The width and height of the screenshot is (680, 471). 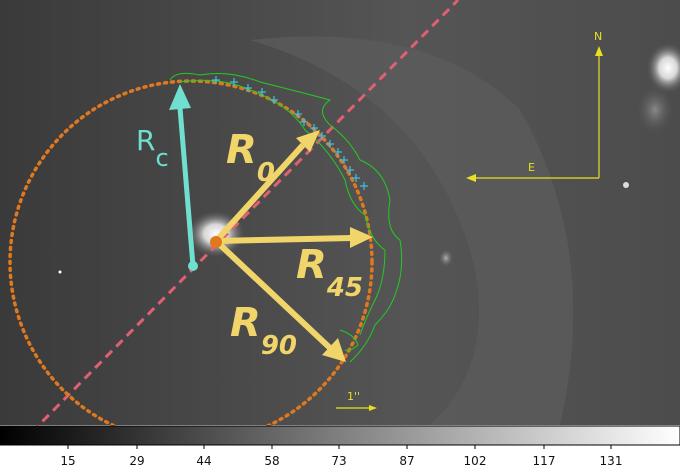 What do you see at coordinates (373, 408) in the screenshot?
I see `scale-bar-head` at bounding box center [373, 408].